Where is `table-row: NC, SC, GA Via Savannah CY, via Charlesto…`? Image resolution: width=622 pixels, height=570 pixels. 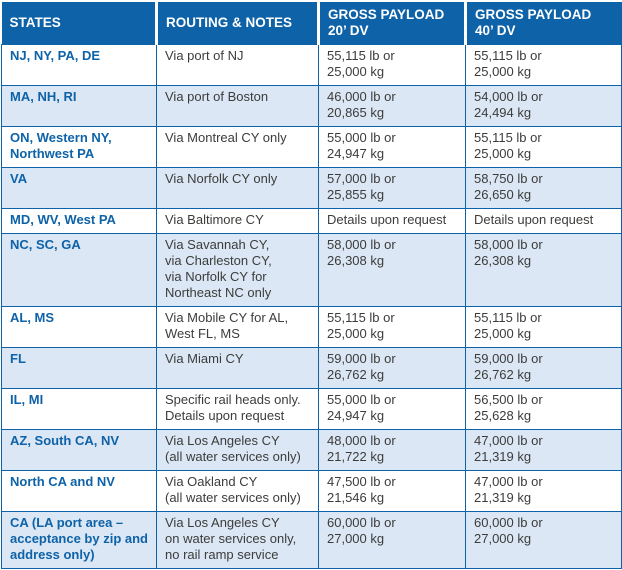 table-row: NC, SC, GA Via Savannah CY, via Charlesto… is located at coordinates (311, 269).